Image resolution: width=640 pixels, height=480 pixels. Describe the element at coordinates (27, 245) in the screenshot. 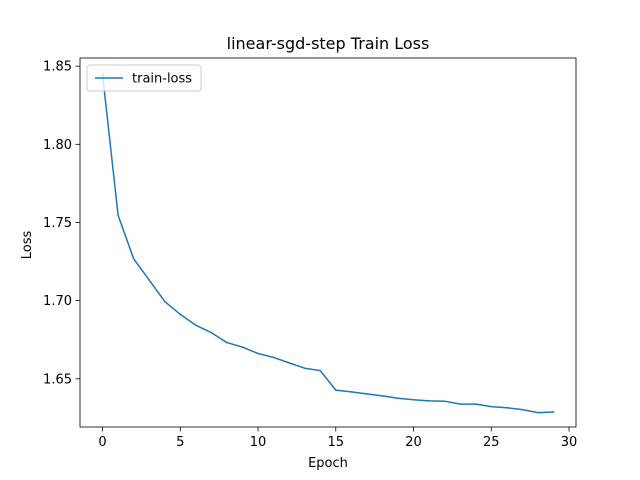

I see `y-axis-label: Loss` at that location.